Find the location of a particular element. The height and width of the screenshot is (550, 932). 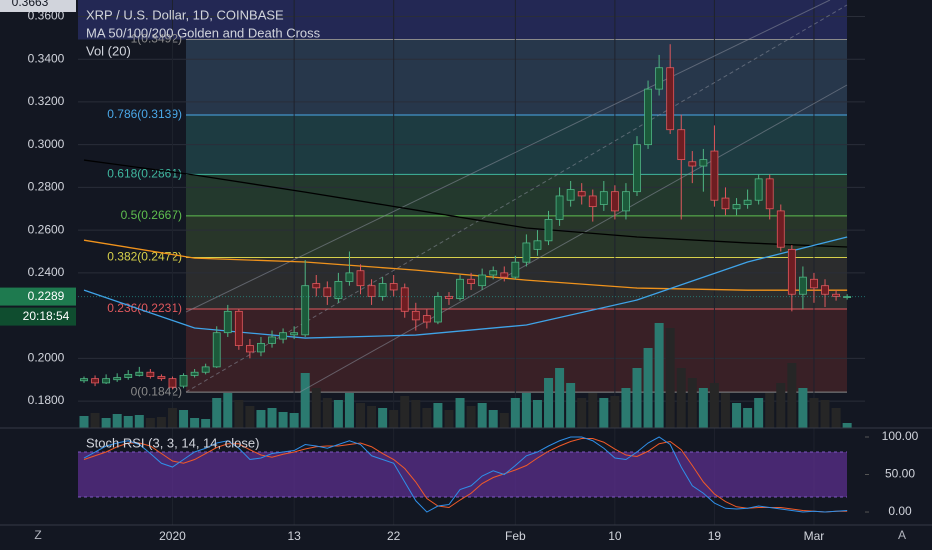

last-price-box is located at coordinates (38, 296).